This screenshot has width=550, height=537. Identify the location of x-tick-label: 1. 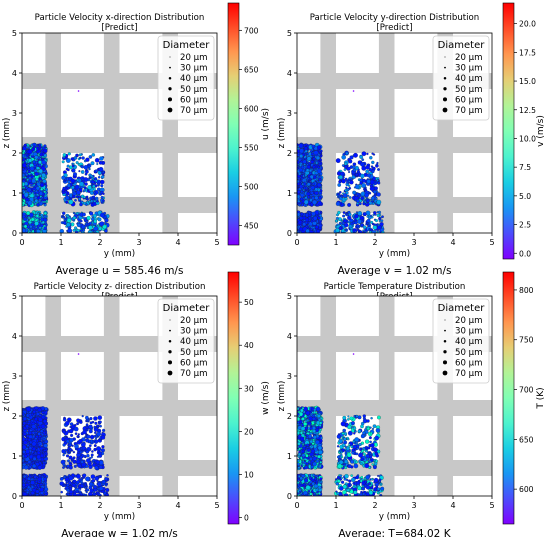
(60, 242).